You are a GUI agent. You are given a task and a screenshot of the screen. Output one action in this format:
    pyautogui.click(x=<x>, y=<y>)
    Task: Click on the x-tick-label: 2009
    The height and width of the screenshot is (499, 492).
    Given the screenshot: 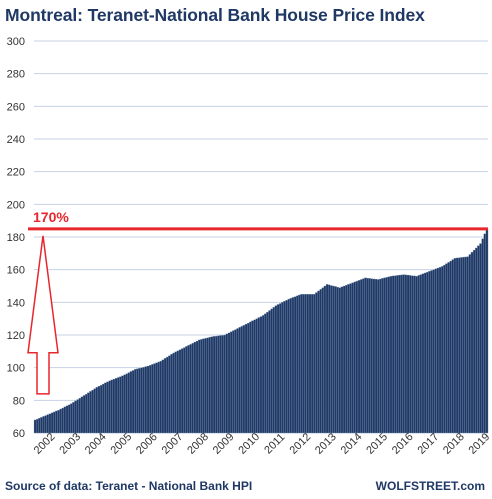 What is the action you would take?
    pyautogui.click(x=224, y=444)
    